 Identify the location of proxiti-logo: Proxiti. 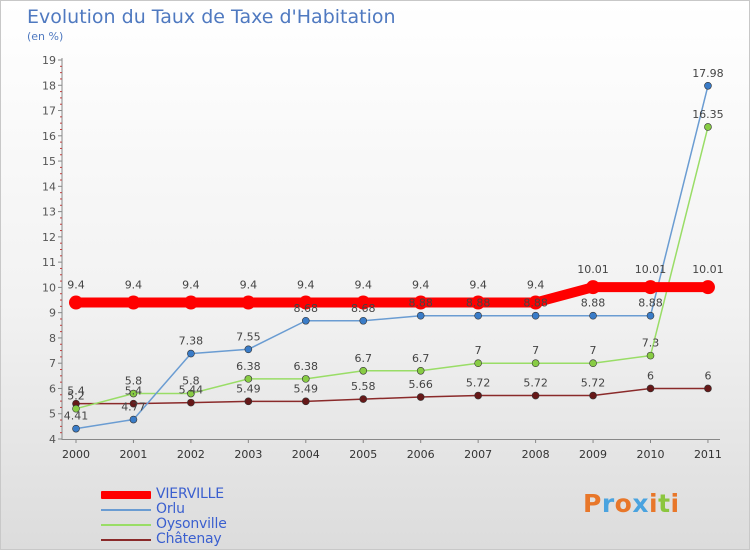
(631, 503).